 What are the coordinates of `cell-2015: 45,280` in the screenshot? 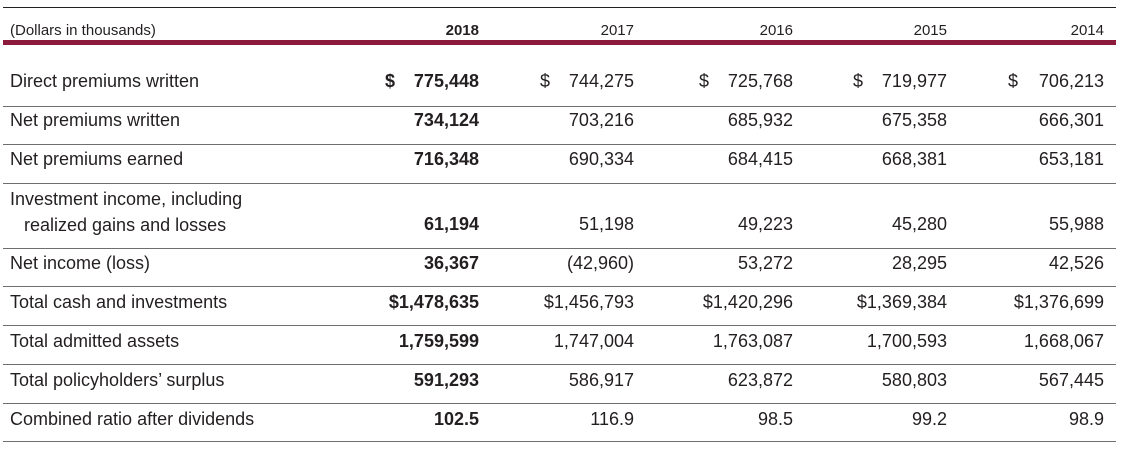 It's located at (919, 224).